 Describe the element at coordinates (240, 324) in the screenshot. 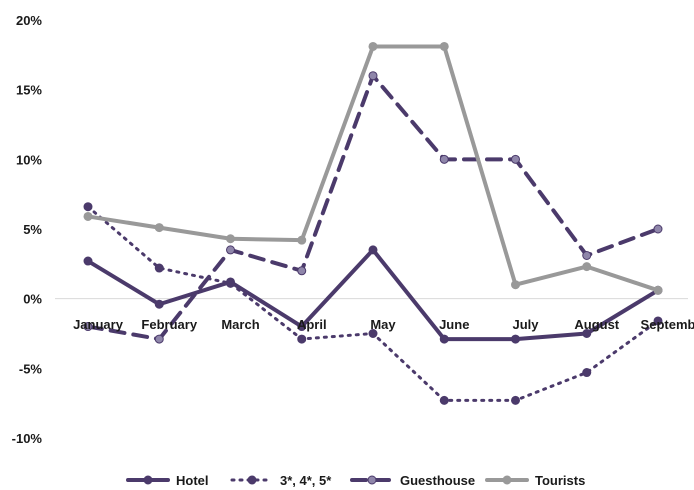

I see `x-tick-label: March` at that location.